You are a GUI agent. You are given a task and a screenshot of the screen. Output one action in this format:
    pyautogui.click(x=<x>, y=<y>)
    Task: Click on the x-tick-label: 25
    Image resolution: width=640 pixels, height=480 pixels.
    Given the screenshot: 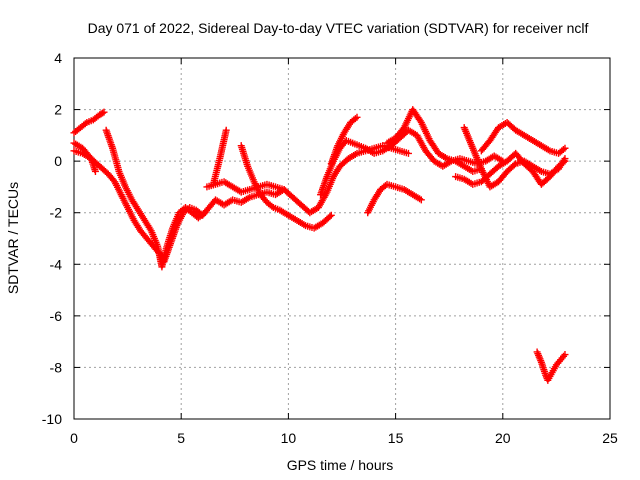 What is the action you would take?
    pyautogui.click(x=610, y=438)
    